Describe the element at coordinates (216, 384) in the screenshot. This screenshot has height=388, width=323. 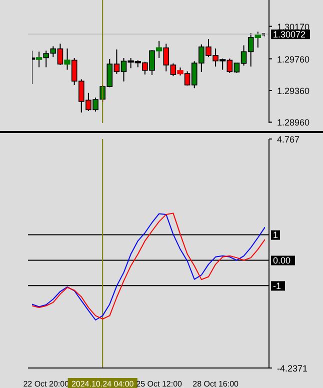
I see `x-tick-label: 28 Oct 16:00` at that location.